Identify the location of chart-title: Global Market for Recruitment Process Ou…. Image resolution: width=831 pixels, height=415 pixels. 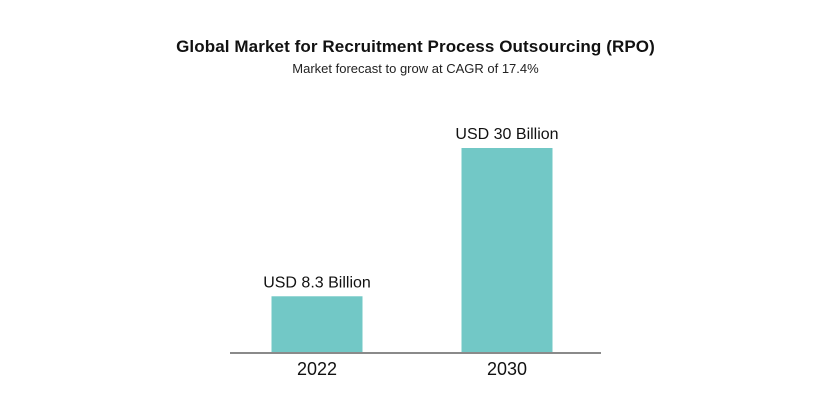
(415, 46).